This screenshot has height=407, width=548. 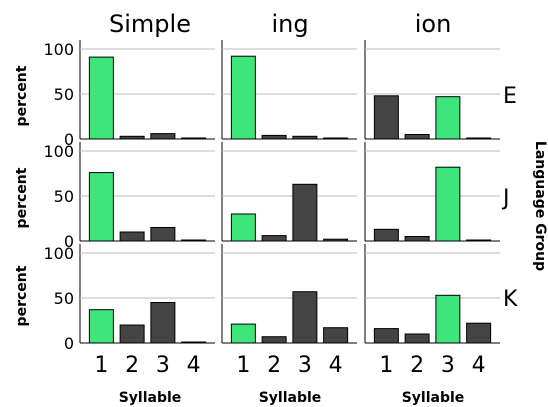 I want to click on x-tick-ion-1: 1, so click(x=386, y=365).